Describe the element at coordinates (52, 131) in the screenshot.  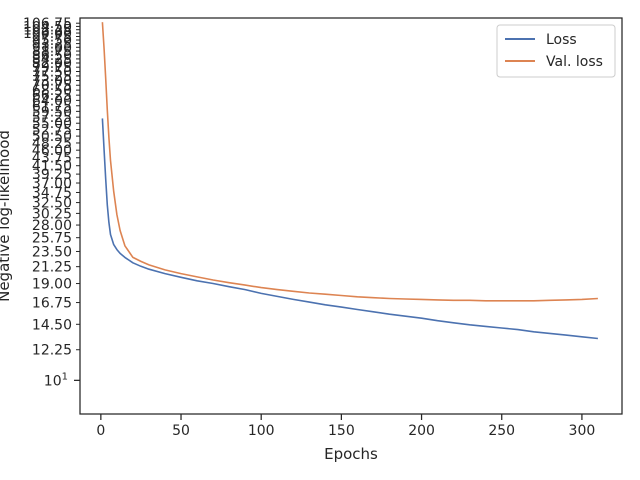
I see `y-tick-label: 52.75` at that location.